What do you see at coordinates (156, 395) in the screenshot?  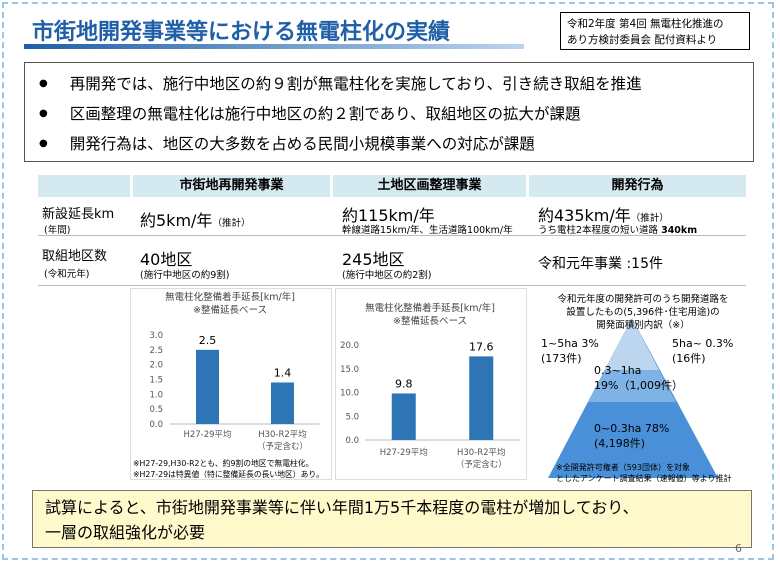 I see `y-tick-label: 1.0` at bounding box center [156, 395].